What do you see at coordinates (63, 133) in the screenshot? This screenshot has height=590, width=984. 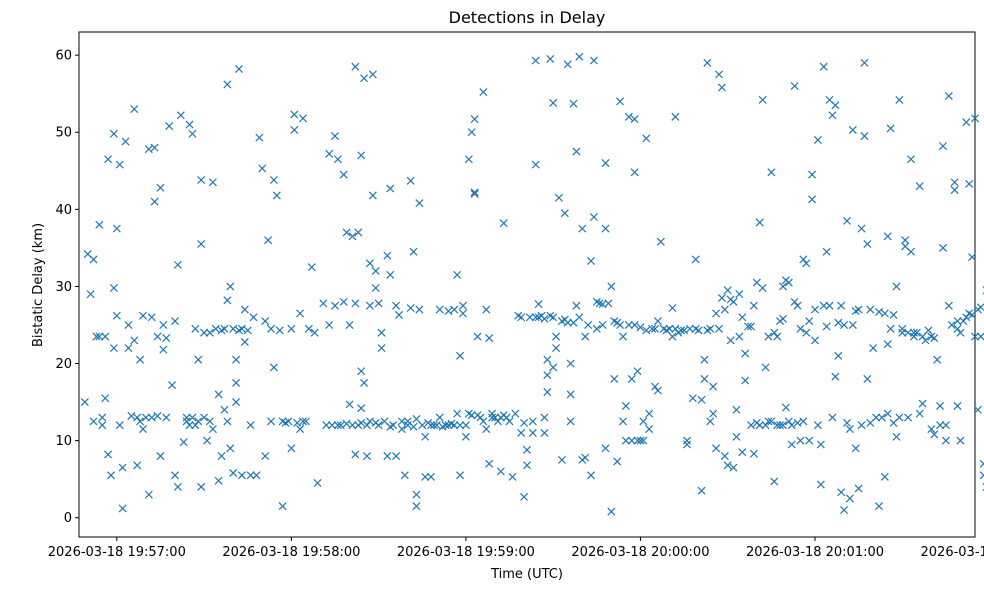 I see `y-tick-label: 50` at bounding box center [63, 133].